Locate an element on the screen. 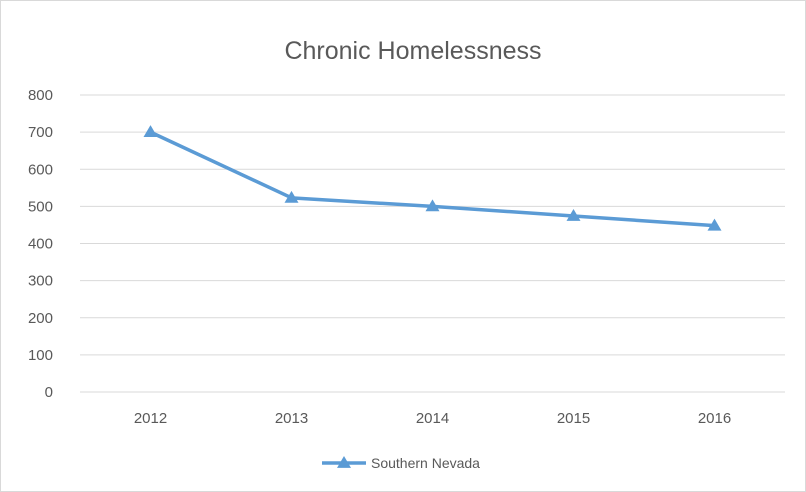 The height and width of the screenshot is (492, 806). x-axis-tick-labels: 2012 2013 2014 2015 2016 is located at coordinates (432, 418).